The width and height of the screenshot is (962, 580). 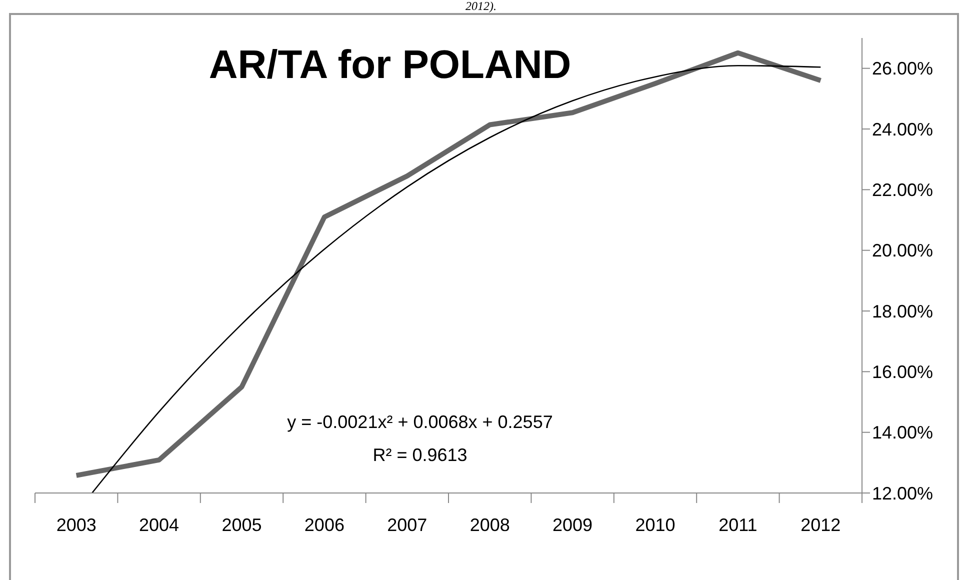 What do you see at coordinates (903, 372) in the screenshot?
I see `y-tick-label: 16.00%` at bounding box center [903, 372].